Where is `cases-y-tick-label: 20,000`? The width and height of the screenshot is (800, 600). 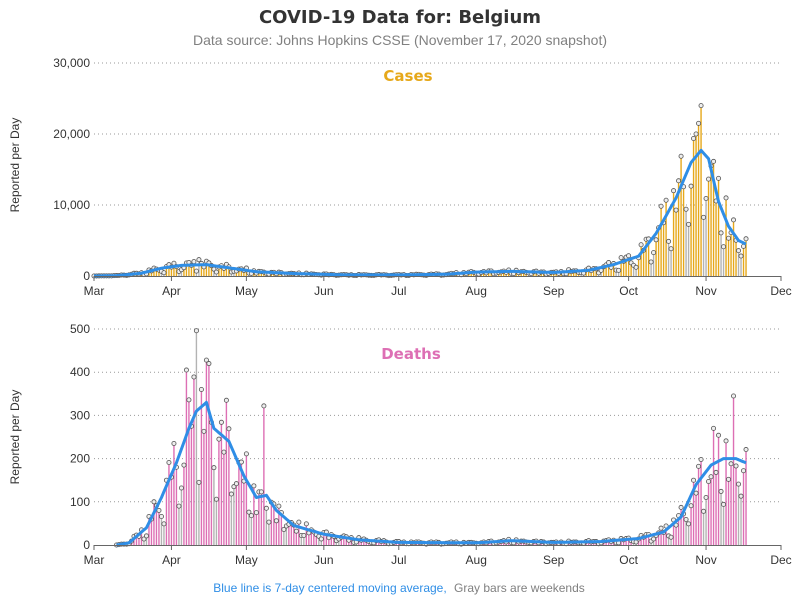 cases-y-tick-label: 20,000 is located at coordinates (71, 134).